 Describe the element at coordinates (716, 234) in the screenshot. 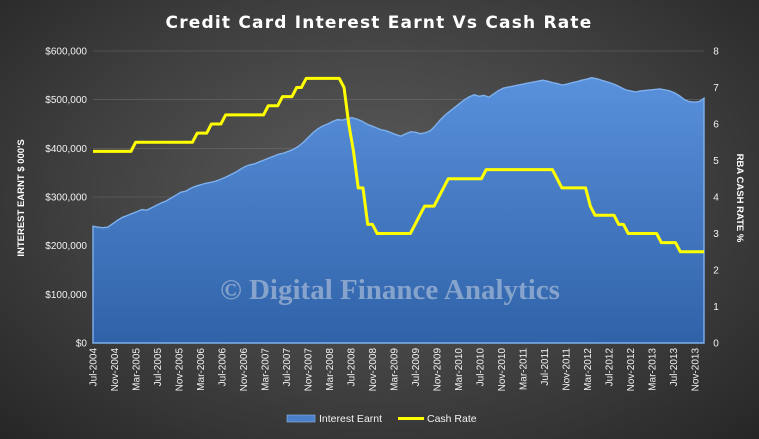

I see `y2-tick-label: 3` at that location.